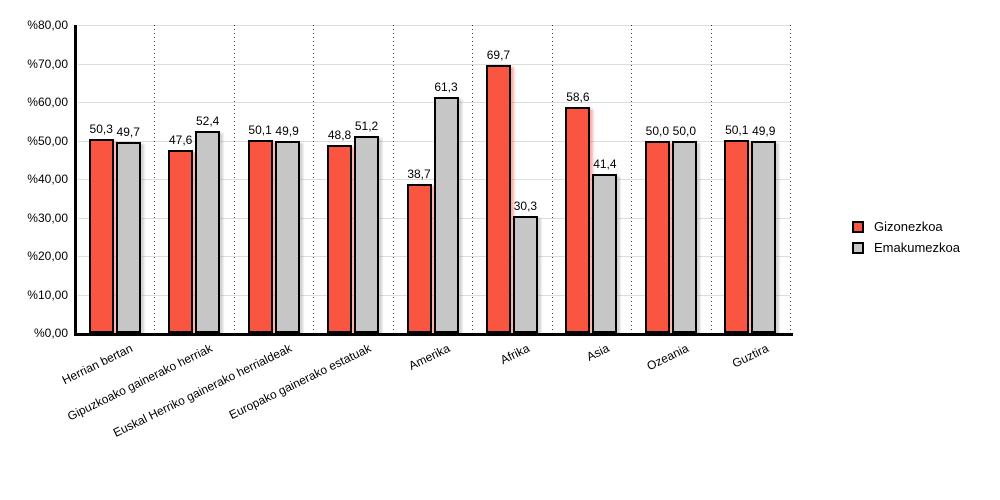 The width and height of the screenshot is (1000, 500). Describe the element at coordinates (605, 163) in the screenshot. I see `value-label: 41,4` at that location.